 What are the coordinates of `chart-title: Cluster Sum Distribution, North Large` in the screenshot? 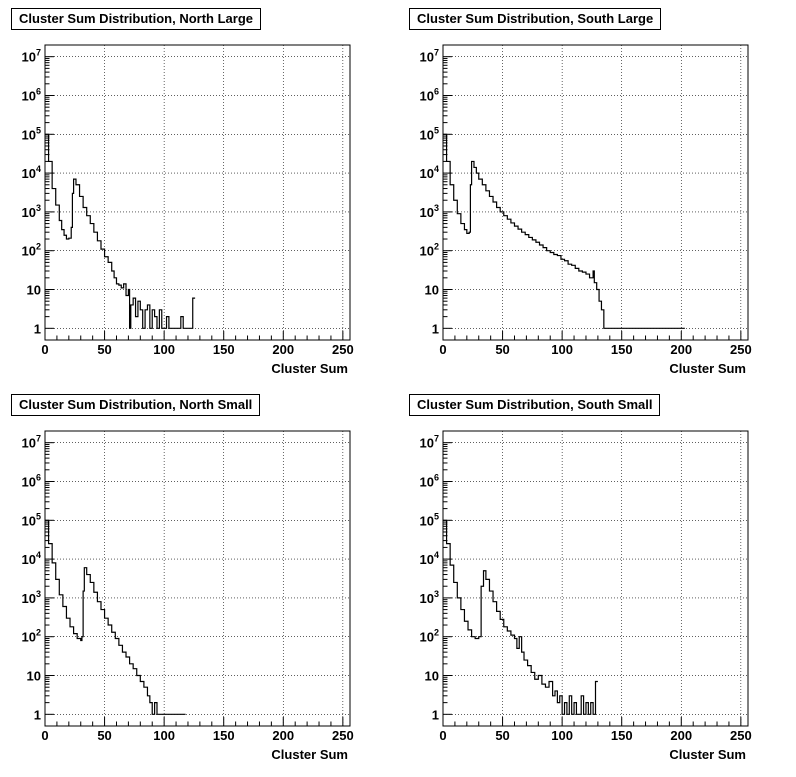 It's located at (136, 19).